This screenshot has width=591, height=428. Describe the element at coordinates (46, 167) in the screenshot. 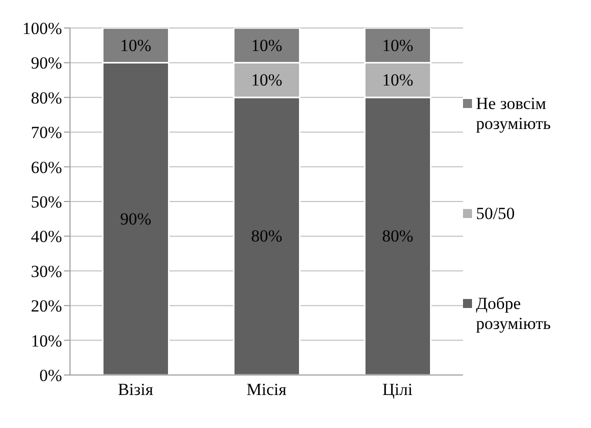

I see `y-tick-label: 60%` at that location.